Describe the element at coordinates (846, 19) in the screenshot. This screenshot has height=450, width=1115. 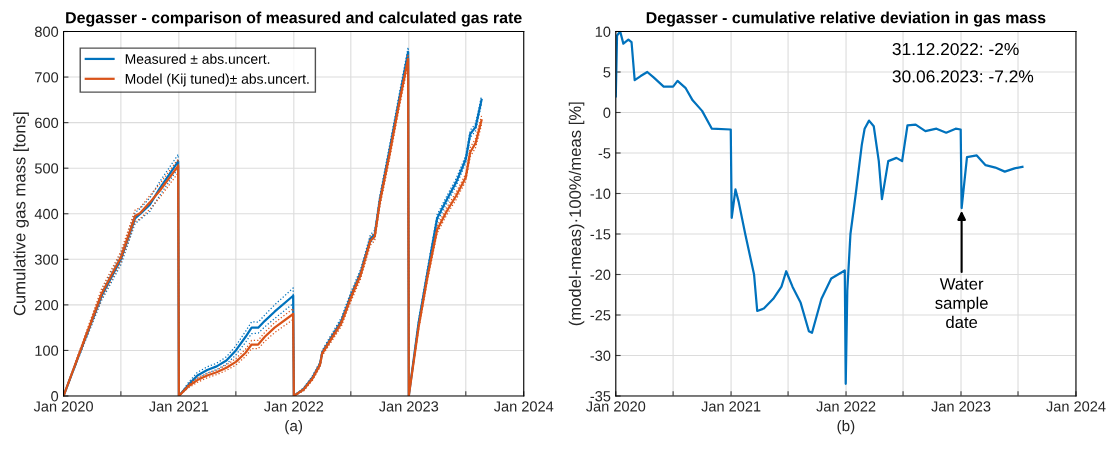
I see `chart-title: Degasser - cumulative relative deviation in gas mass` at that location.